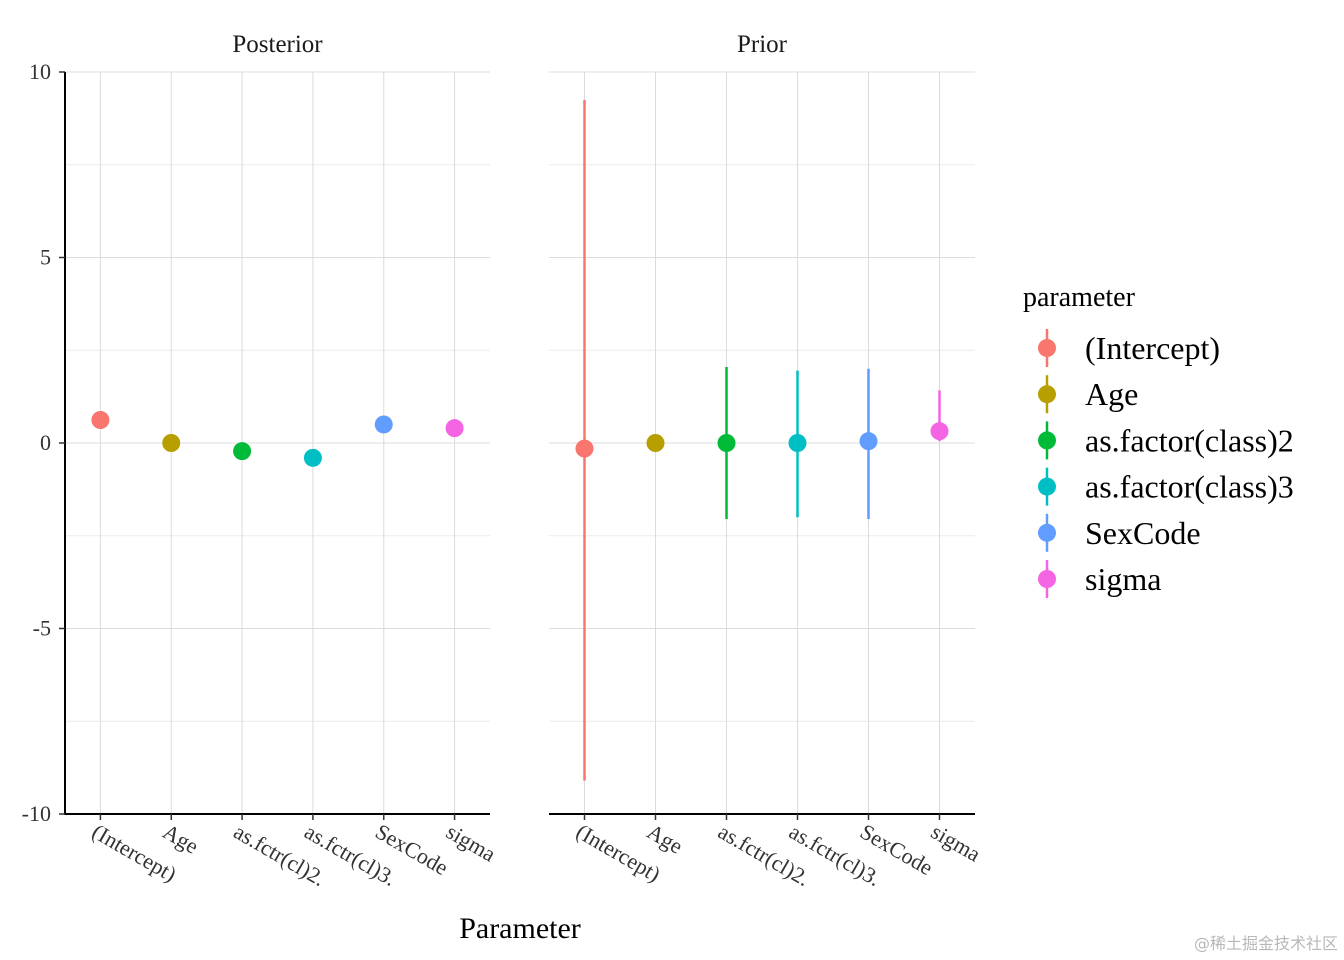  I want to click on legend-title: parameter, so click(1079, 297).